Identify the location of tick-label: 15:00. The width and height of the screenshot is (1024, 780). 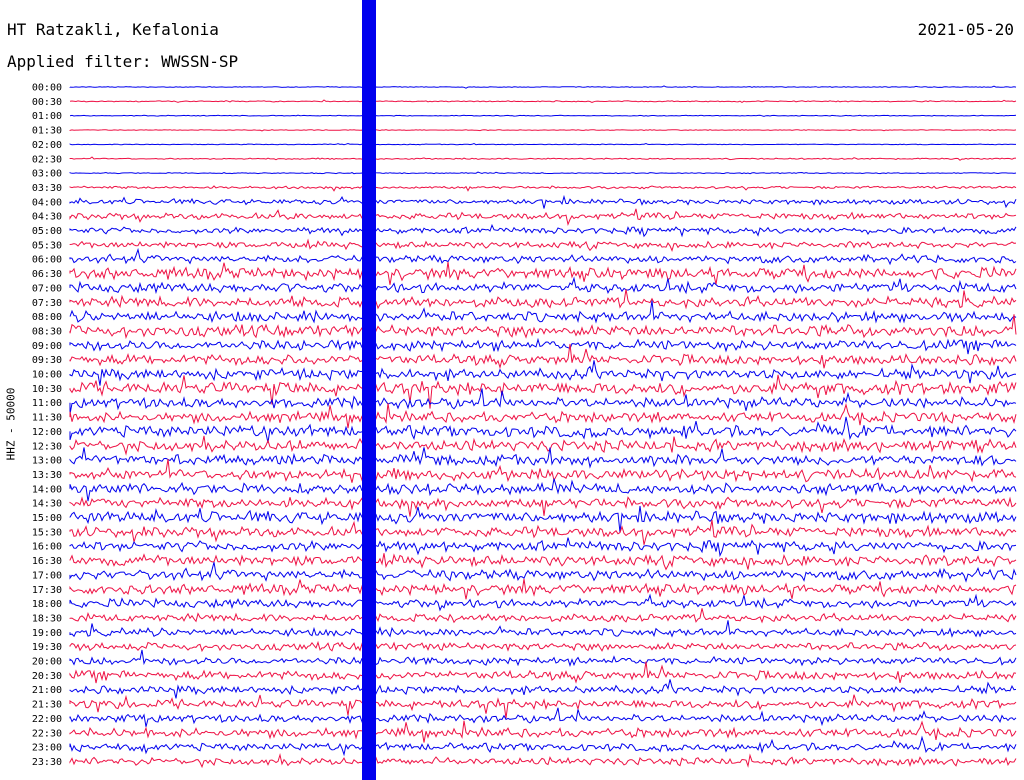
(47, 518).